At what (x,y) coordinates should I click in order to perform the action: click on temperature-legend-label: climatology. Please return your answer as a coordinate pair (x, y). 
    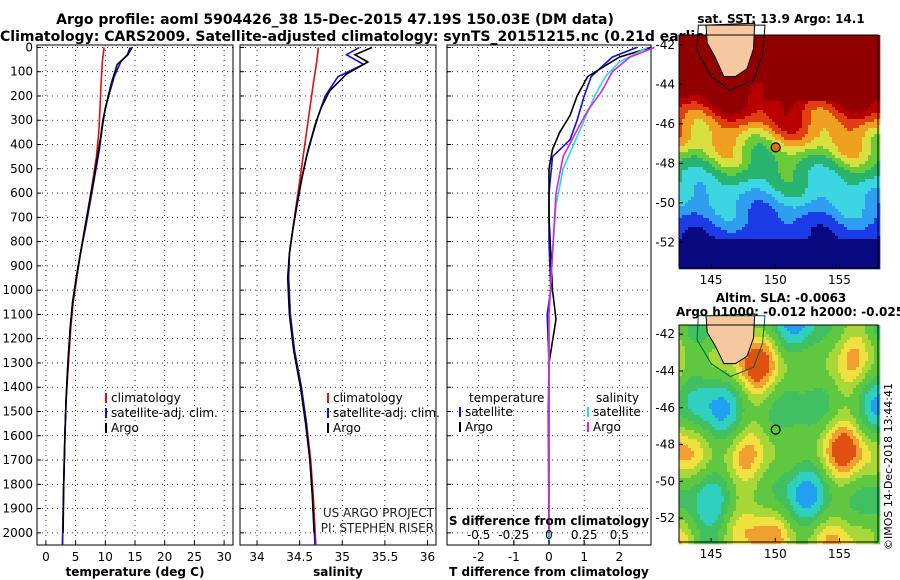
    Looking at the image, I should click on (146, 398).